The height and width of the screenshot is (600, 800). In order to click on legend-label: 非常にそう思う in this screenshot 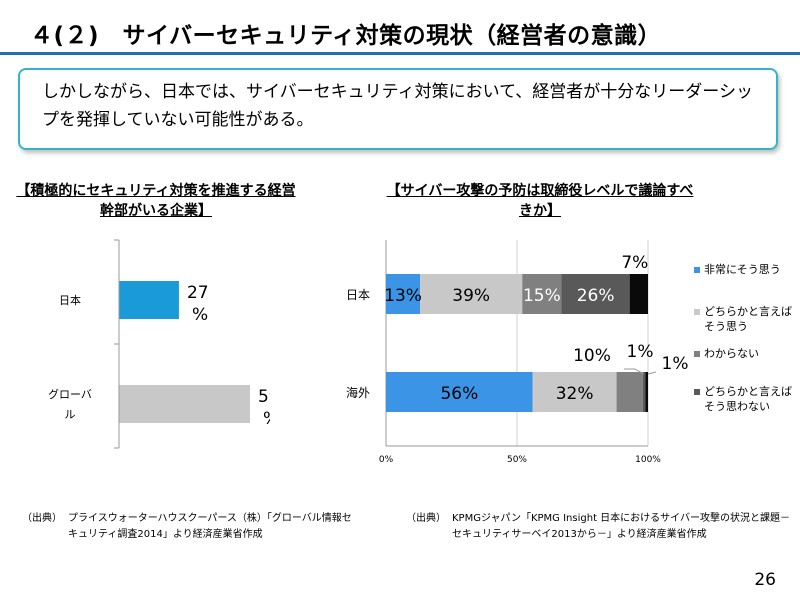, I will do `click(742, 269)`.